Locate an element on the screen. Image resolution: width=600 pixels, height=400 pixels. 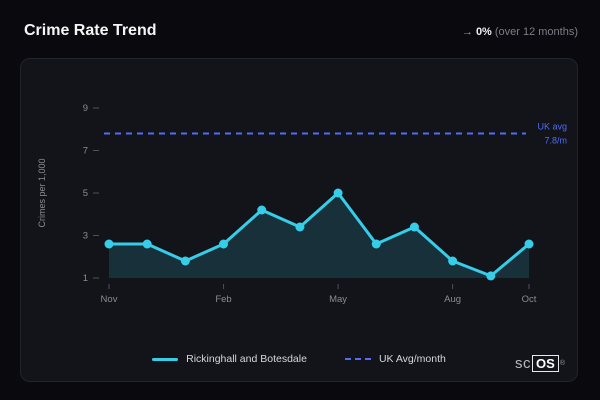
x-tick-label: Aug is located at coordinates (452, 299).